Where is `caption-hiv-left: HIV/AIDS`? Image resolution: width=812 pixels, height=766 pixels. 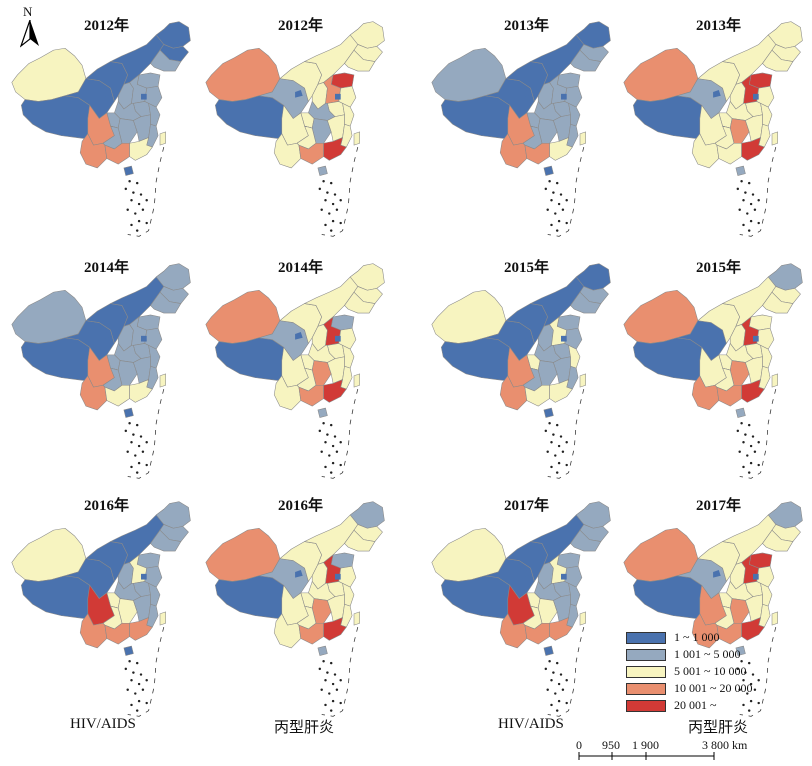
caption-hiv-left: HIV/AIDS is located at coordinates (103, 724).